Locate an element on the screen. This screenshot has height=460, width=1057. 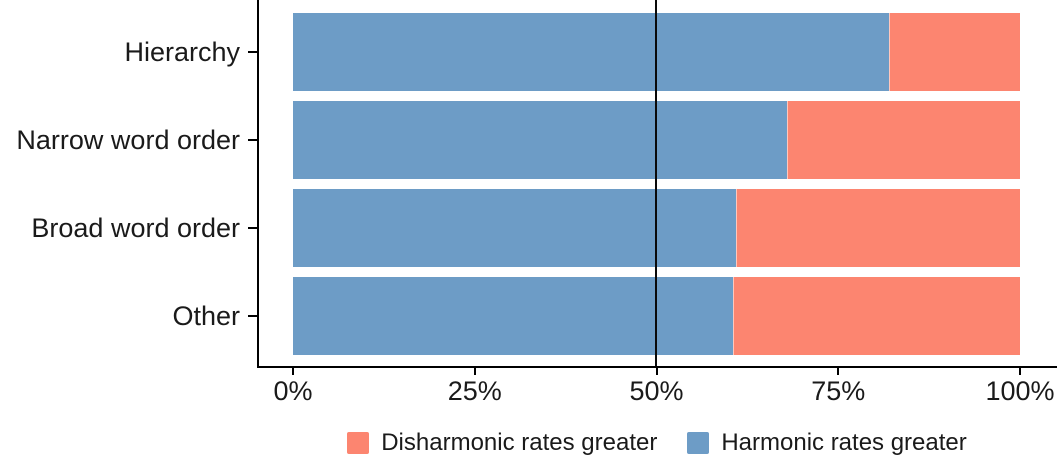
x-tick-label-50: 50% is located at coordinates (656, 391).